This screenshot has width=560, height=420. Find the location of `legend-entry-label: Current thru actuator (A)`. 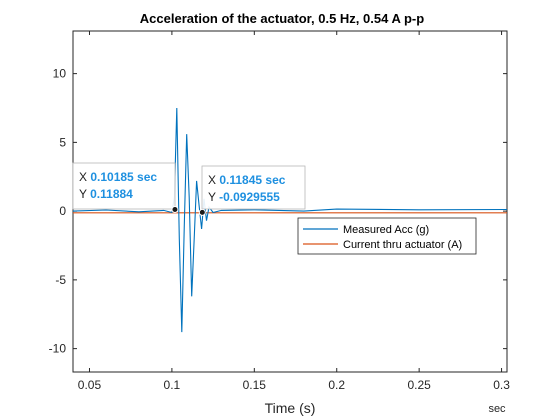

legend-entry-label: Current thru actuator (A) is located at coordinates (402, 245).